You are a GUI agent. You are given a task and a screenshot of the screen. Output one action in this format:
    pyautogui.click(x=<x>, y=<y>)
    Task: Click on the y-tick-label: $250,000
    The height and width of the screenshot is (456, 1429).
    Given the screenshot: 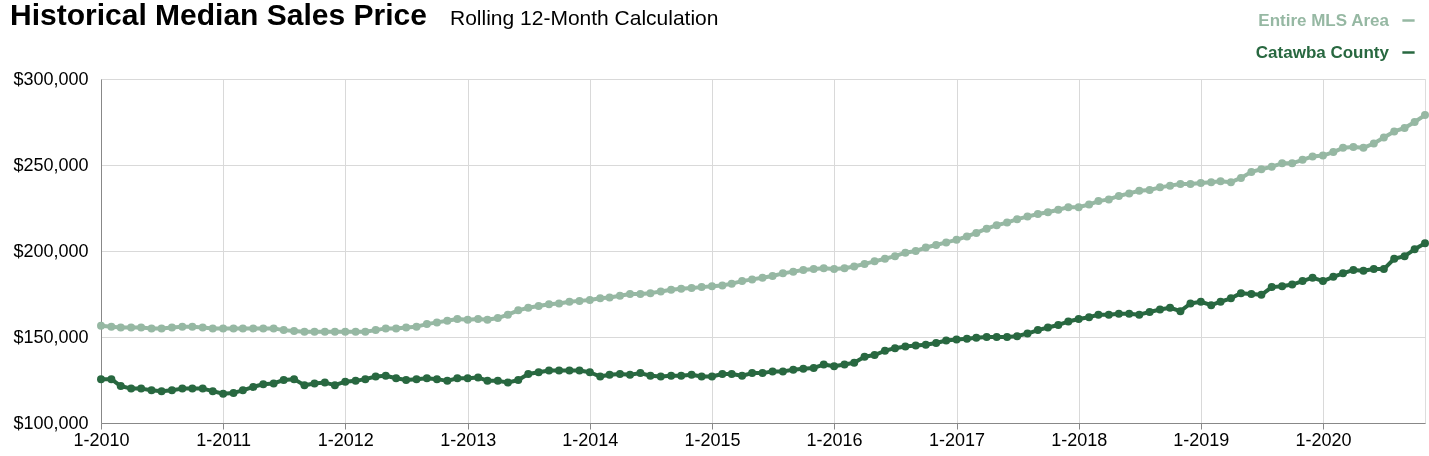 What is the action you would take?
    pyautogui.click(x=51, y=164)
    